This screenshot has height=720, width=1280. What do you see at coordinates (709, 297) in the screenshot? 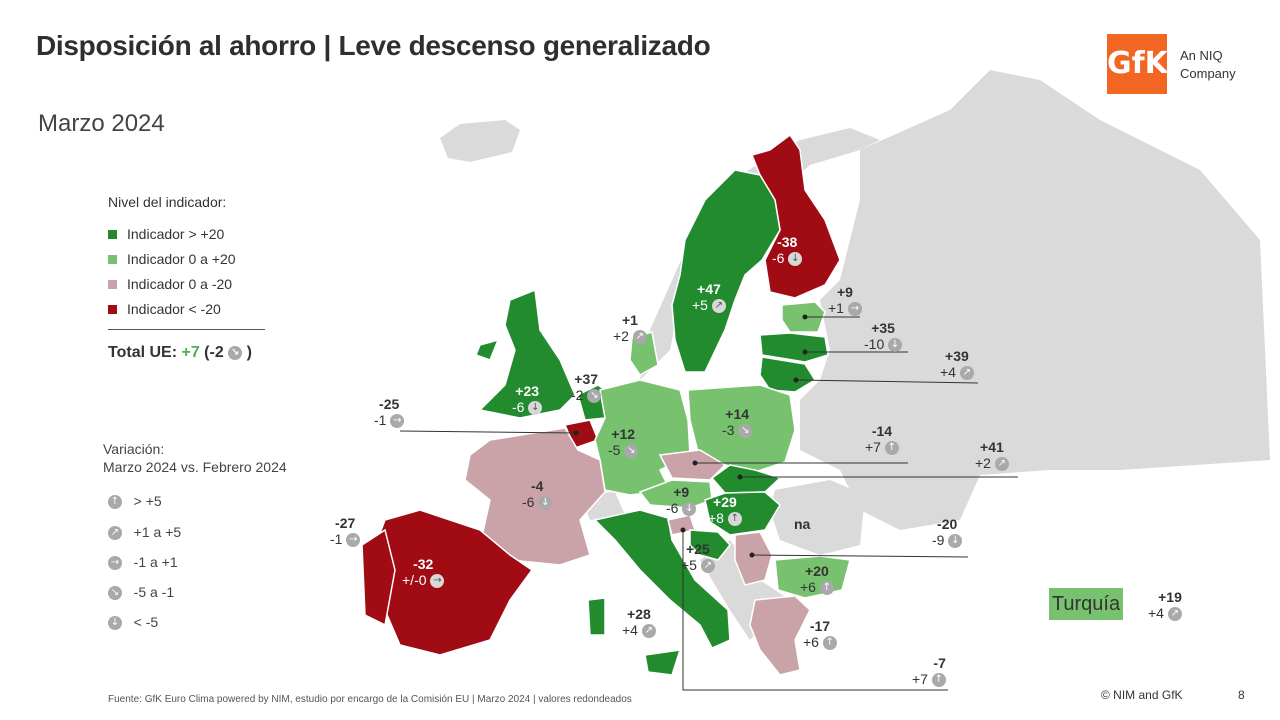
I see `country-label-se: +47 +5 ↗` at bounding box center [709, 297].